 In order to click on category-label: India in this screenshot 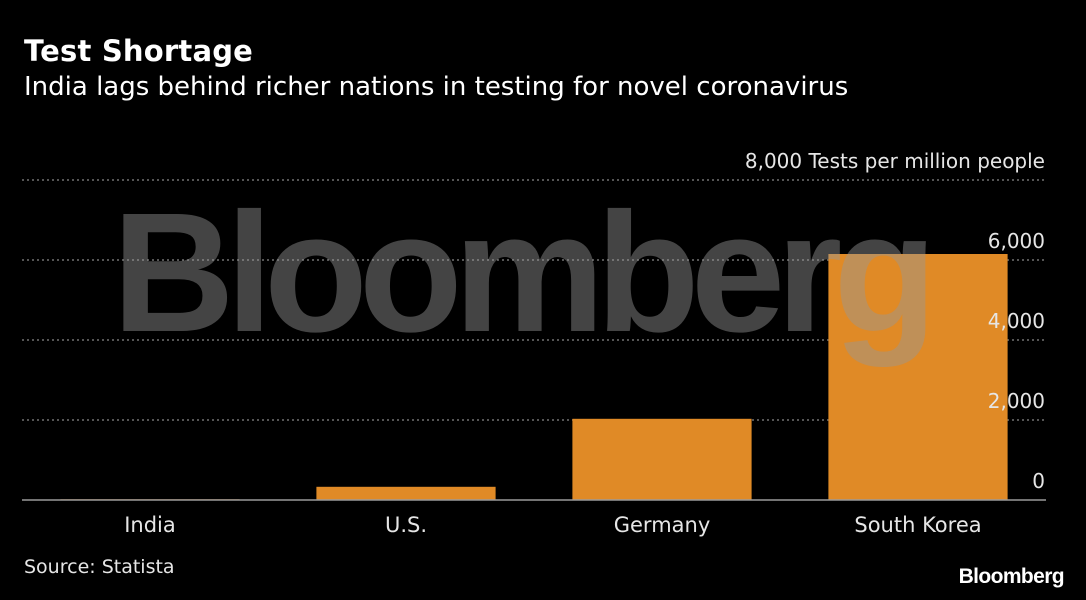, I will do `click(150, 525)`.